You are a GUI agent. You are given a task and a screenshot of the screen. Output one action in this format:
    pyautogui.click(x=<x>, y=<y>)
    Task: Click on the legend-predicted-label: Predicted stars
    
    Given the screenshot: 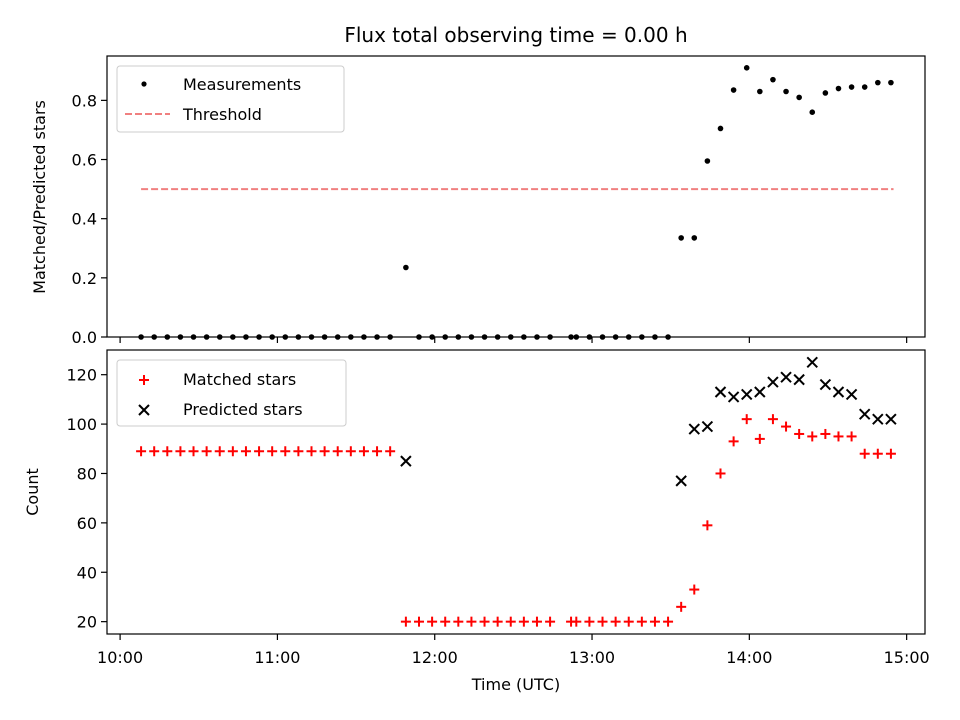 What is the action you would take?
    pyautogui.click(x=243, y=409)
    